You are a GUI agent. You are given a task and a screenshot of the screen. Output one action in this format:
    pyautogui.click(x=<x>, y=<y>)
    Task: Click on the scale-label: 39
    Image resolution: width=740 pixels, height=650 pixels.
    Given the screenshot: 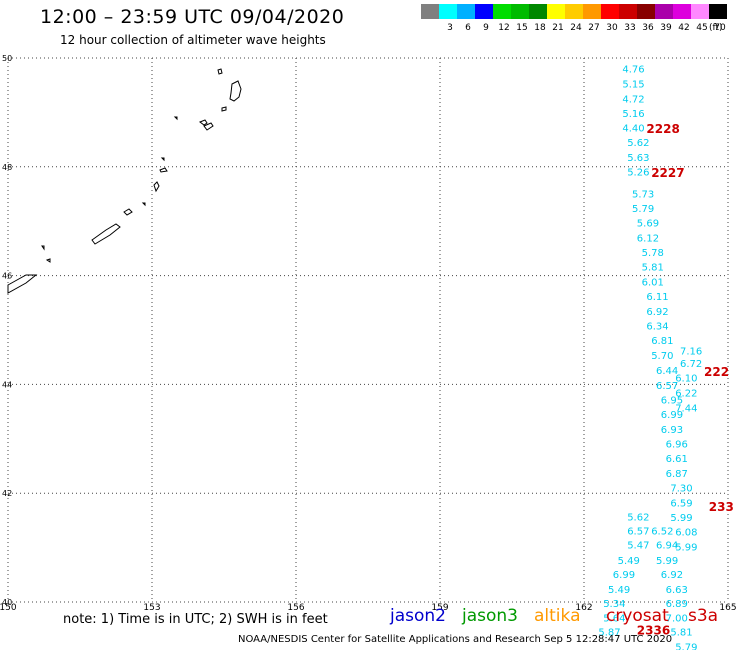 What is the action you would take?
    pyautogui.click(x=666, y=28)
    